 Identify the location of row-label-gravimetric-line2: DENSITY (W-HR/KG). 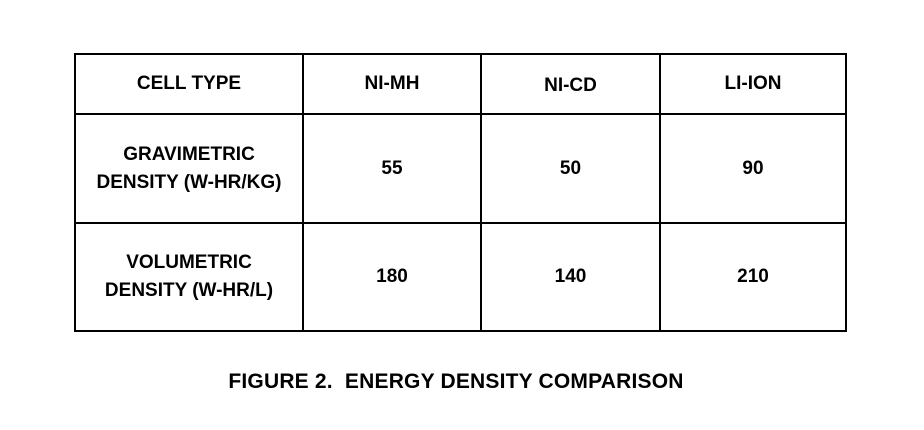
(189, 182).